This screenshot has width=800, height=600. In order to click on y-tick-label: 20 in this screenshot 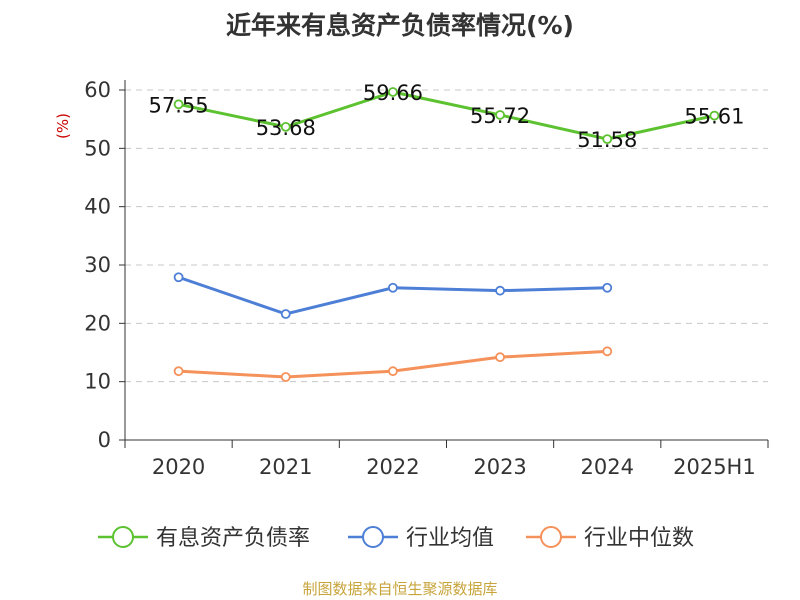, I will do `click(97, 323)`.